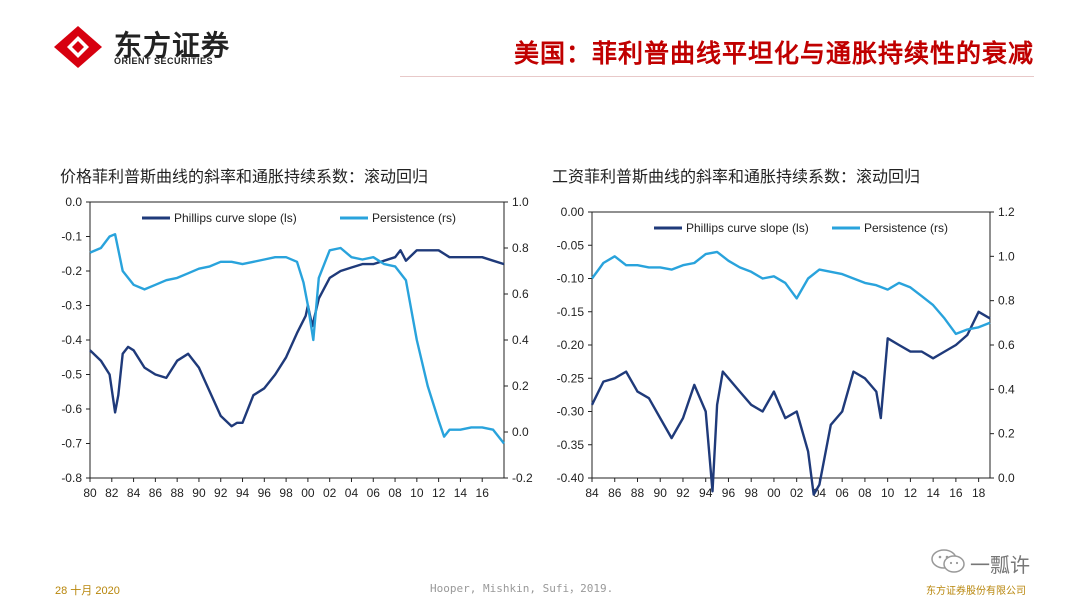  What do you see at coordinates (1000, 565) in the screenshot?
I see `watermark-text: 一瓢许` at bounding box center [1000, 565].